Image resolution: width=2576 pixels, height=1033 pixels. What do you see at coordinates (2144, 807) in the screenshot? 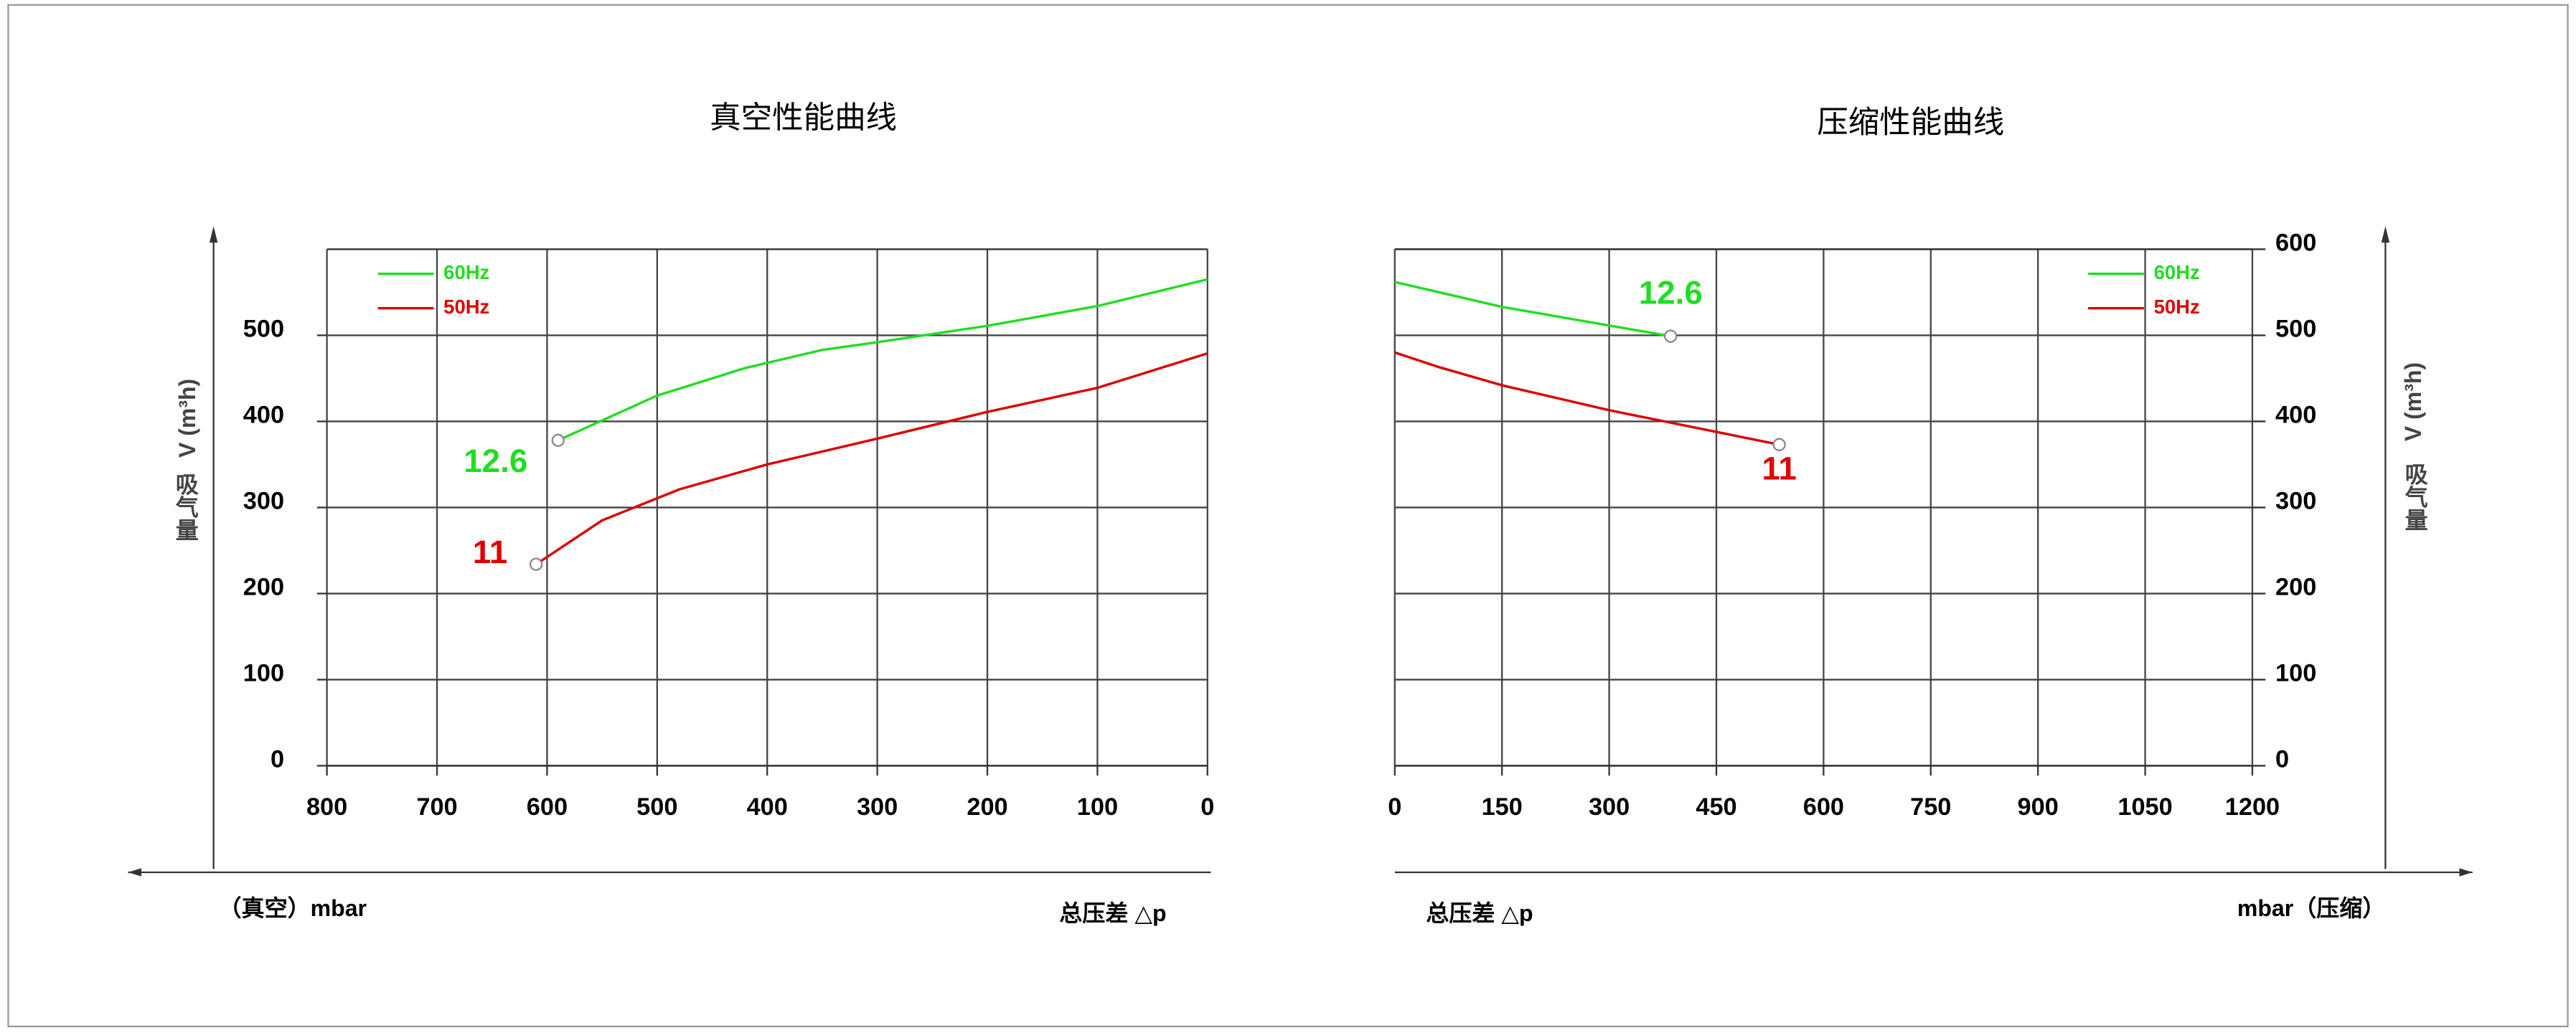
I see `x-tick-label: 1050` at bounding box center [2144, 807].